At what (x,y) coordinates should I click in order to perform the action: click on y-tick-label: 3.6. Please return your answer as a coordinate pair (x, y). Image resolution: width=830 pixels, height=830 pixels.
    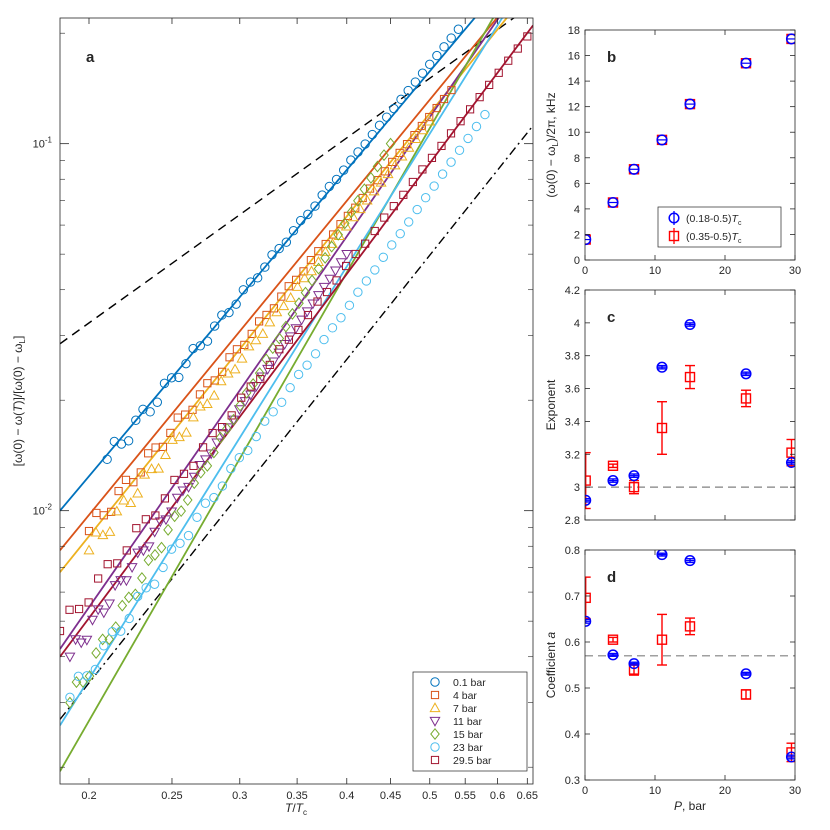
    Looking at the image, I should click on (572, 390).